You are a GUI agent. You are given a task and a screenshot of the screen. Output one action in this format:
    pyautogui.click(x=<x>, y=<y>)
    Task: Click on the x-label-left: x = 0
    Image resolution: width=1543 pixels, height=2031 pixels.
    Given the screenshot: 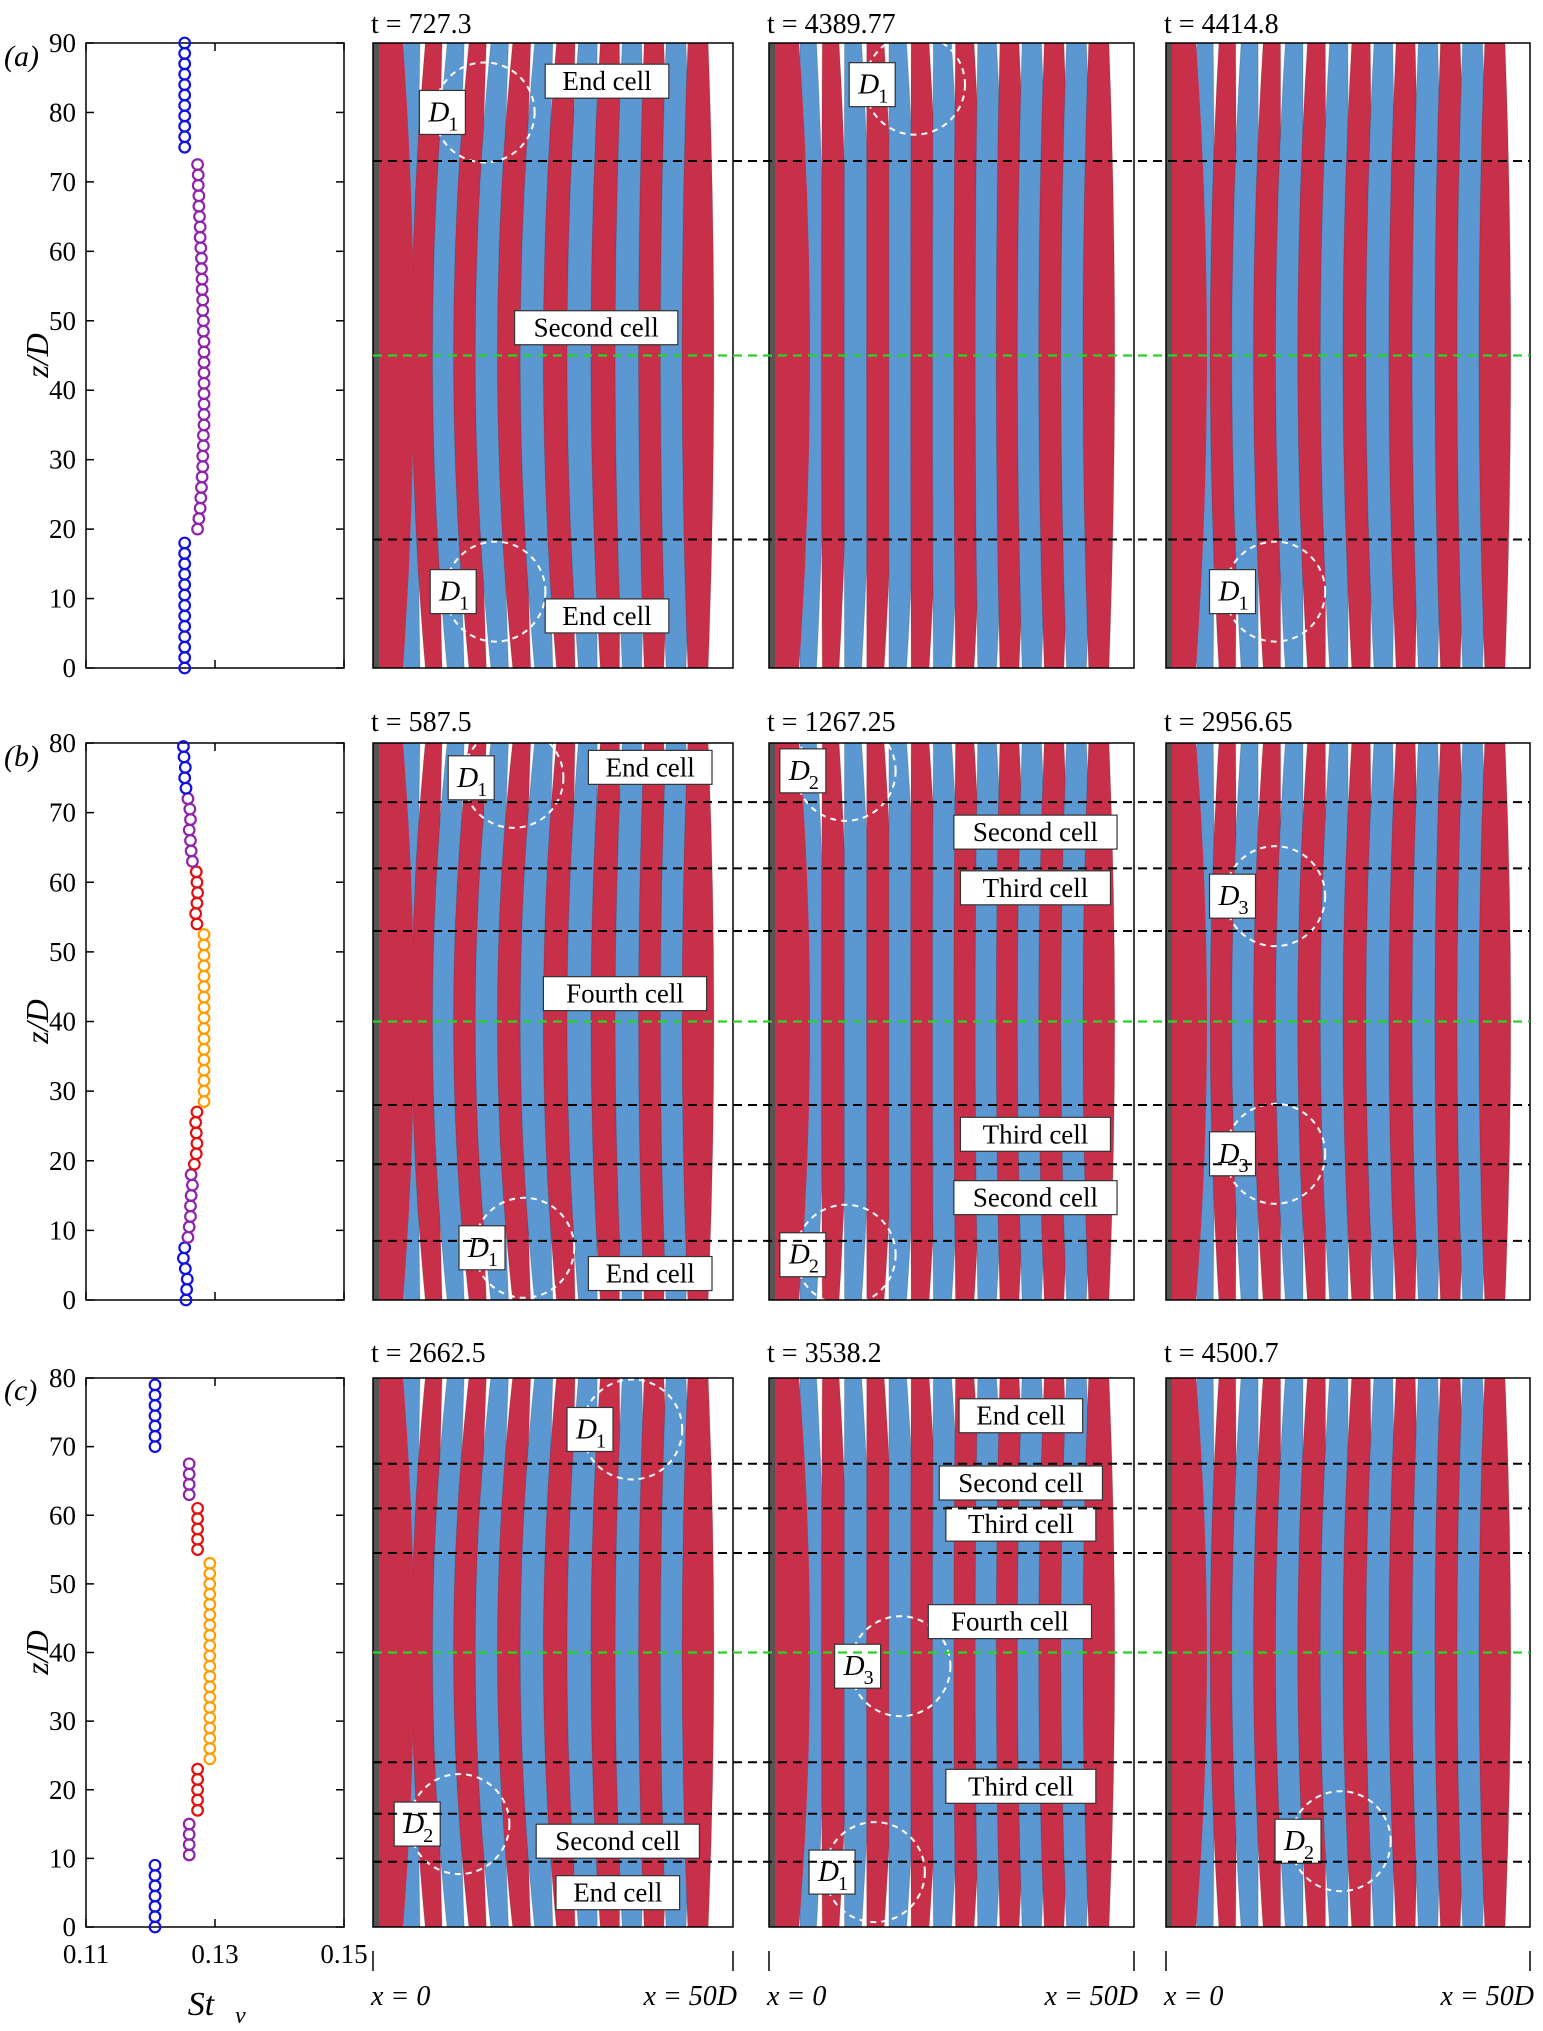 What is the action you would take?
    pyautogui.click(x=1193, y=1996)
    